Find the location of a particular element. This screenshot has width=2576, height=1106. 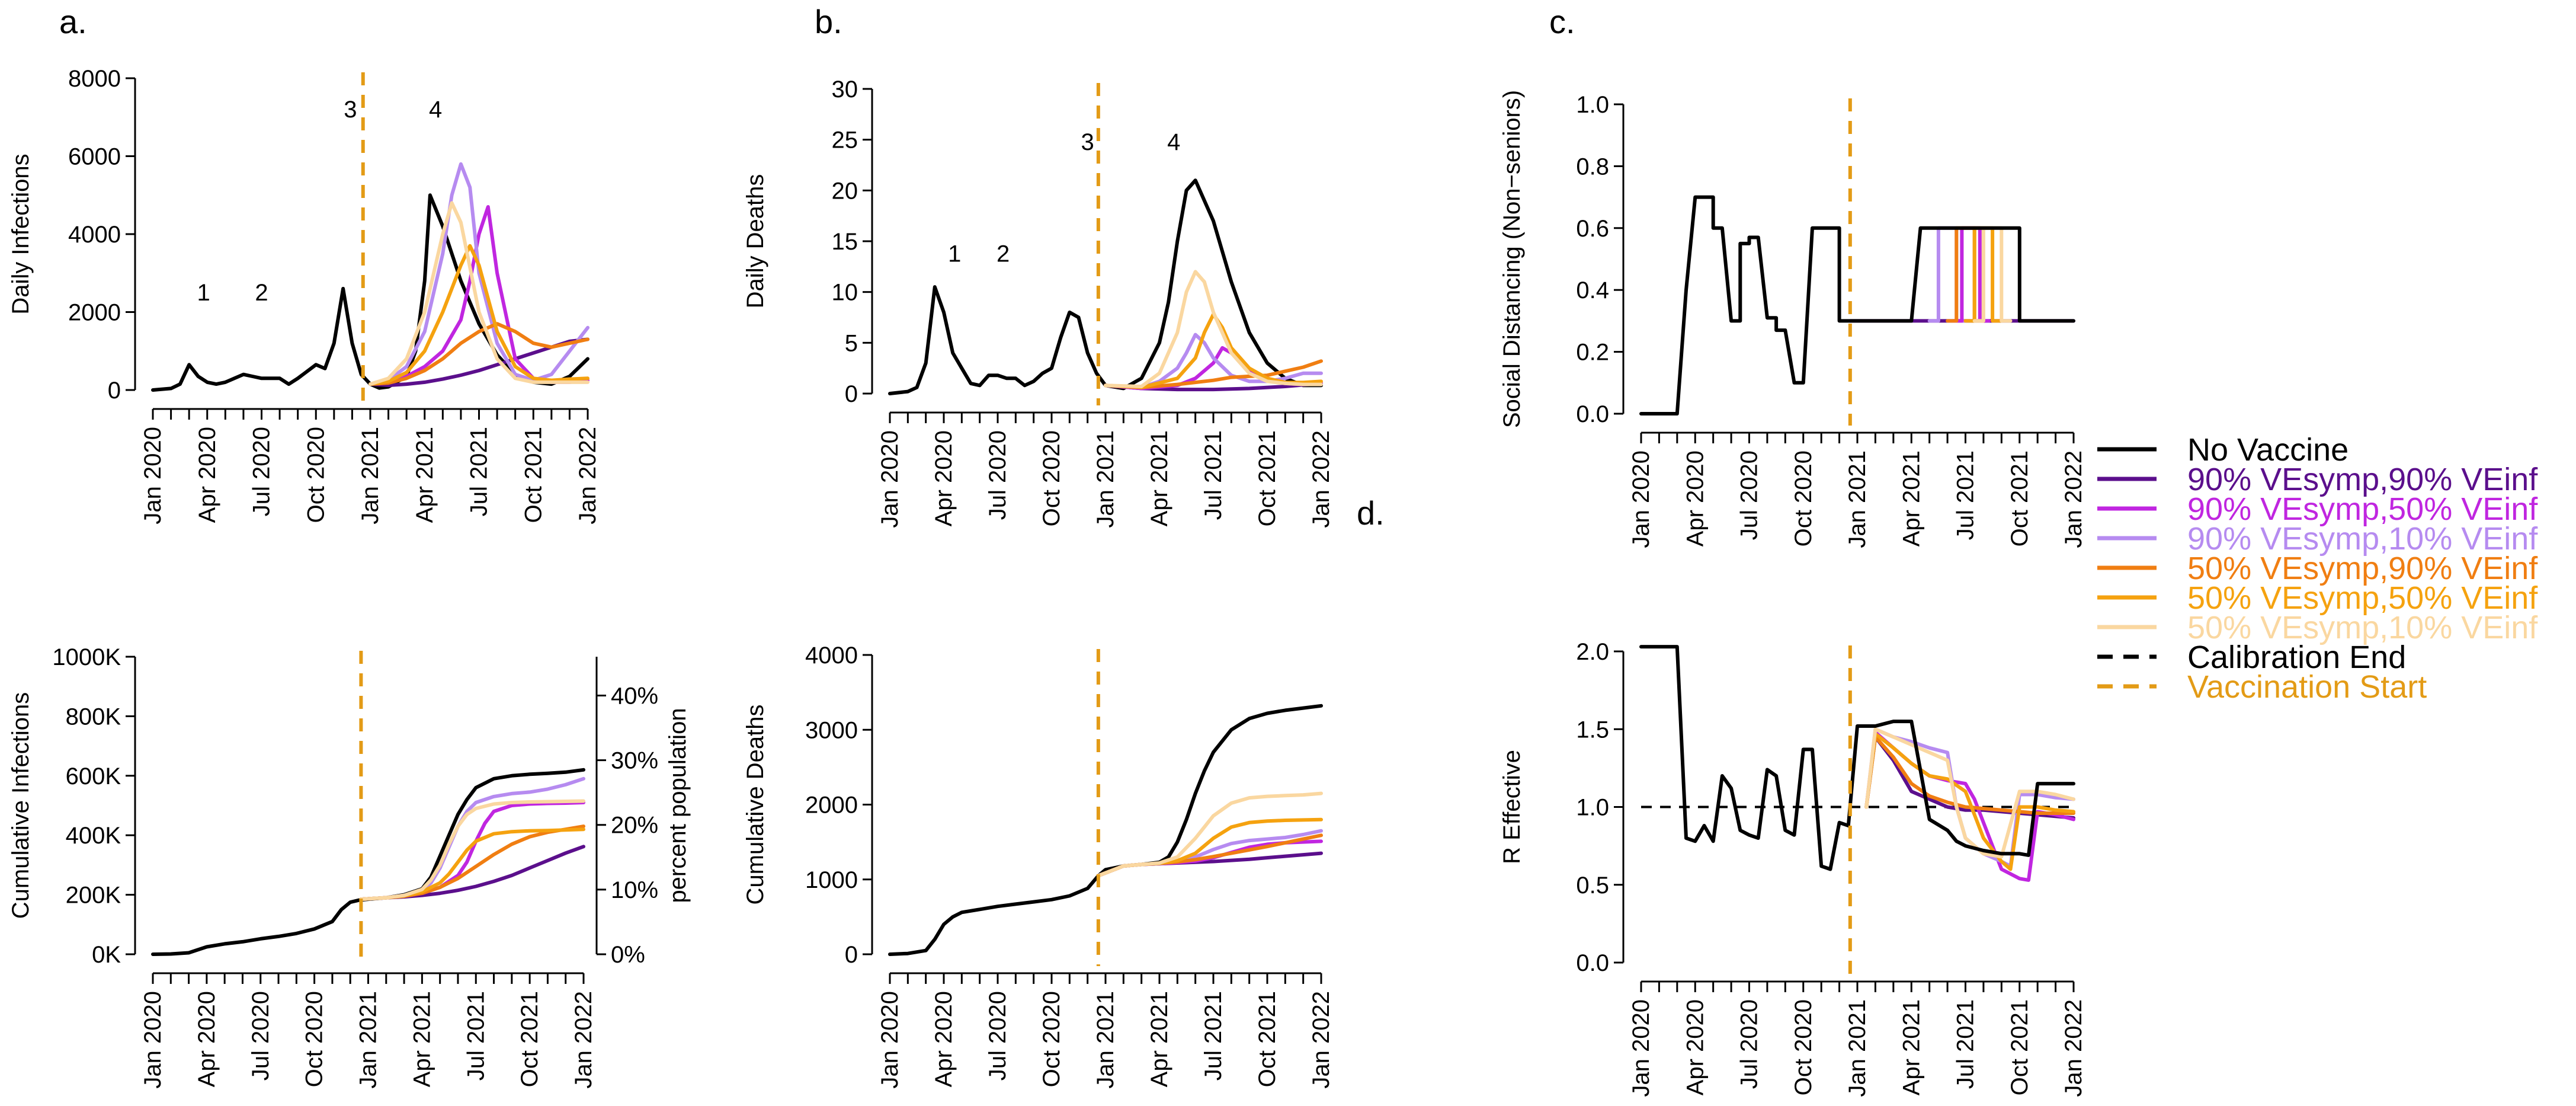

y-tick-label: 15 is located at coordinates (845, 242).